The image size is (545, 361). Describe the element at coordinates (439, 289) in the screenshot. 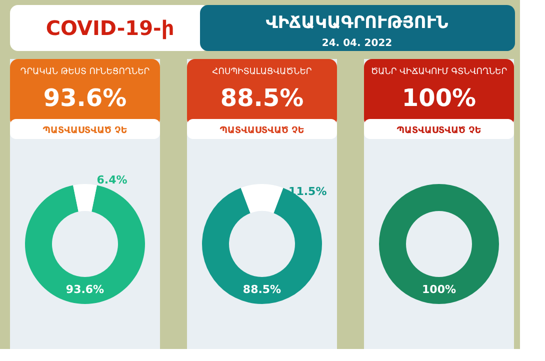

I see `data-label: 100%` at that location.